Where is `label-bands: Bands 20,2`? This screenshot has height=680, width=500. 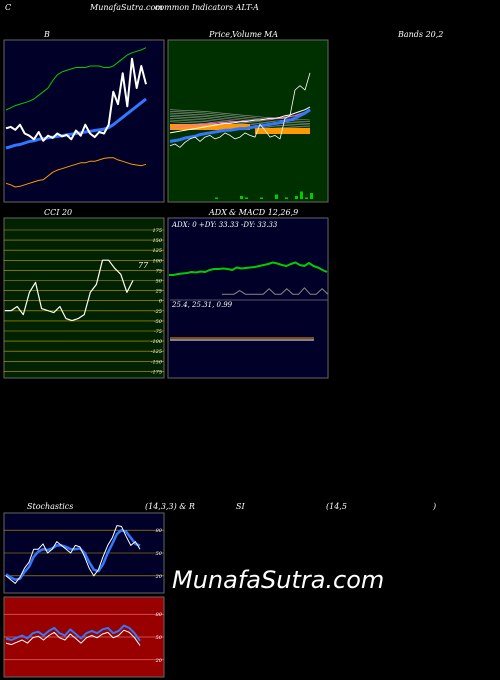
label-bands: Bands 20,2 is located at coordinates (421, 34).